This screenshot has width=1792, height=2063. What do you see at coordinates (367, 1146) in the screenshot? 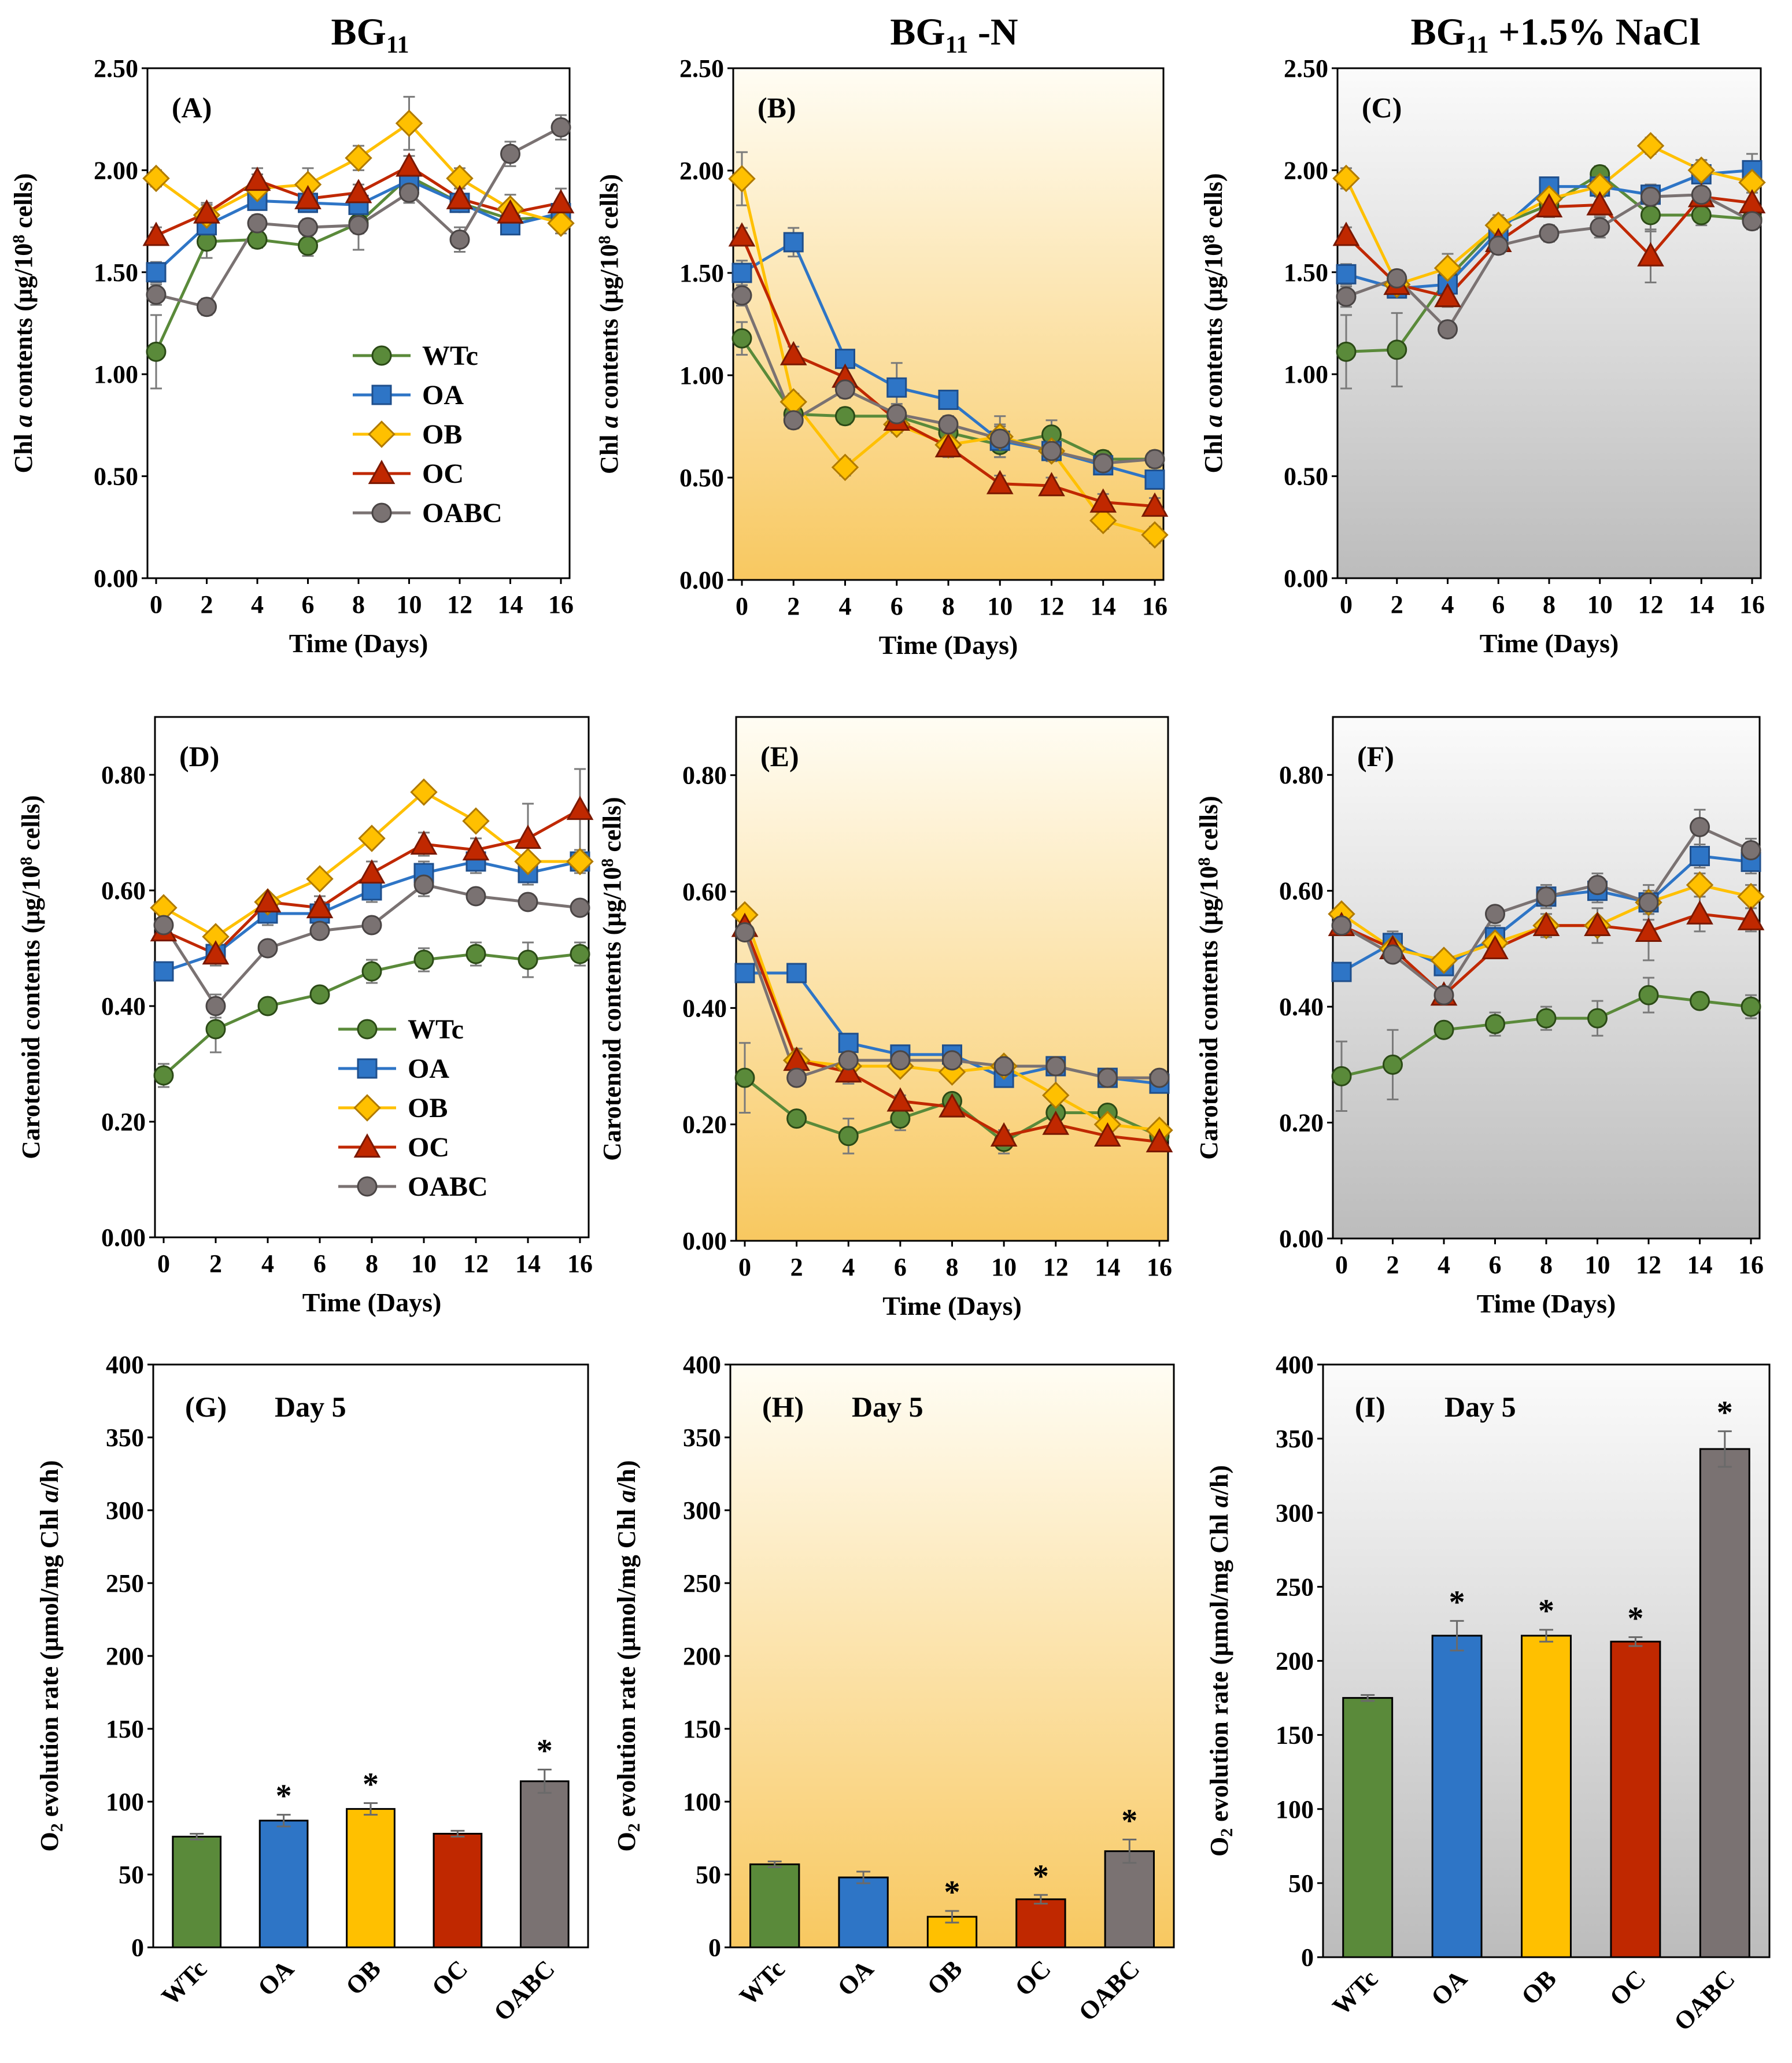
I see `legend-marker-oc` at bounding box center [367, 1146].